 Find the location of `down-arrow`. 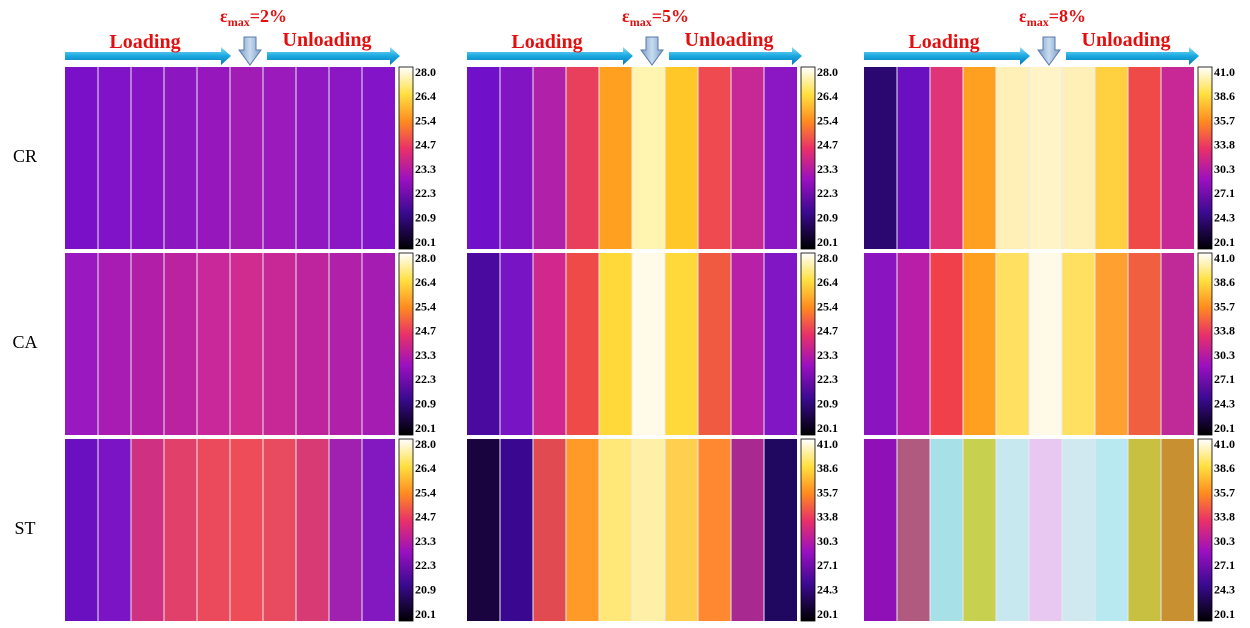

down-arrow is located at coordinates (250, 51).